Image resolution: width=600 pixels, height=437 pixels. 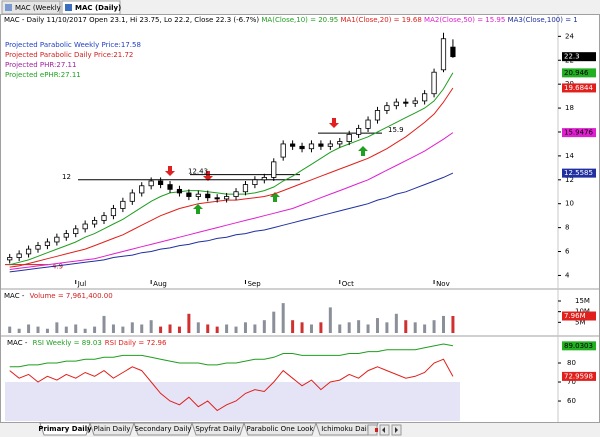 I want to click on level-label: 15.9, so click(x=396, y=130).